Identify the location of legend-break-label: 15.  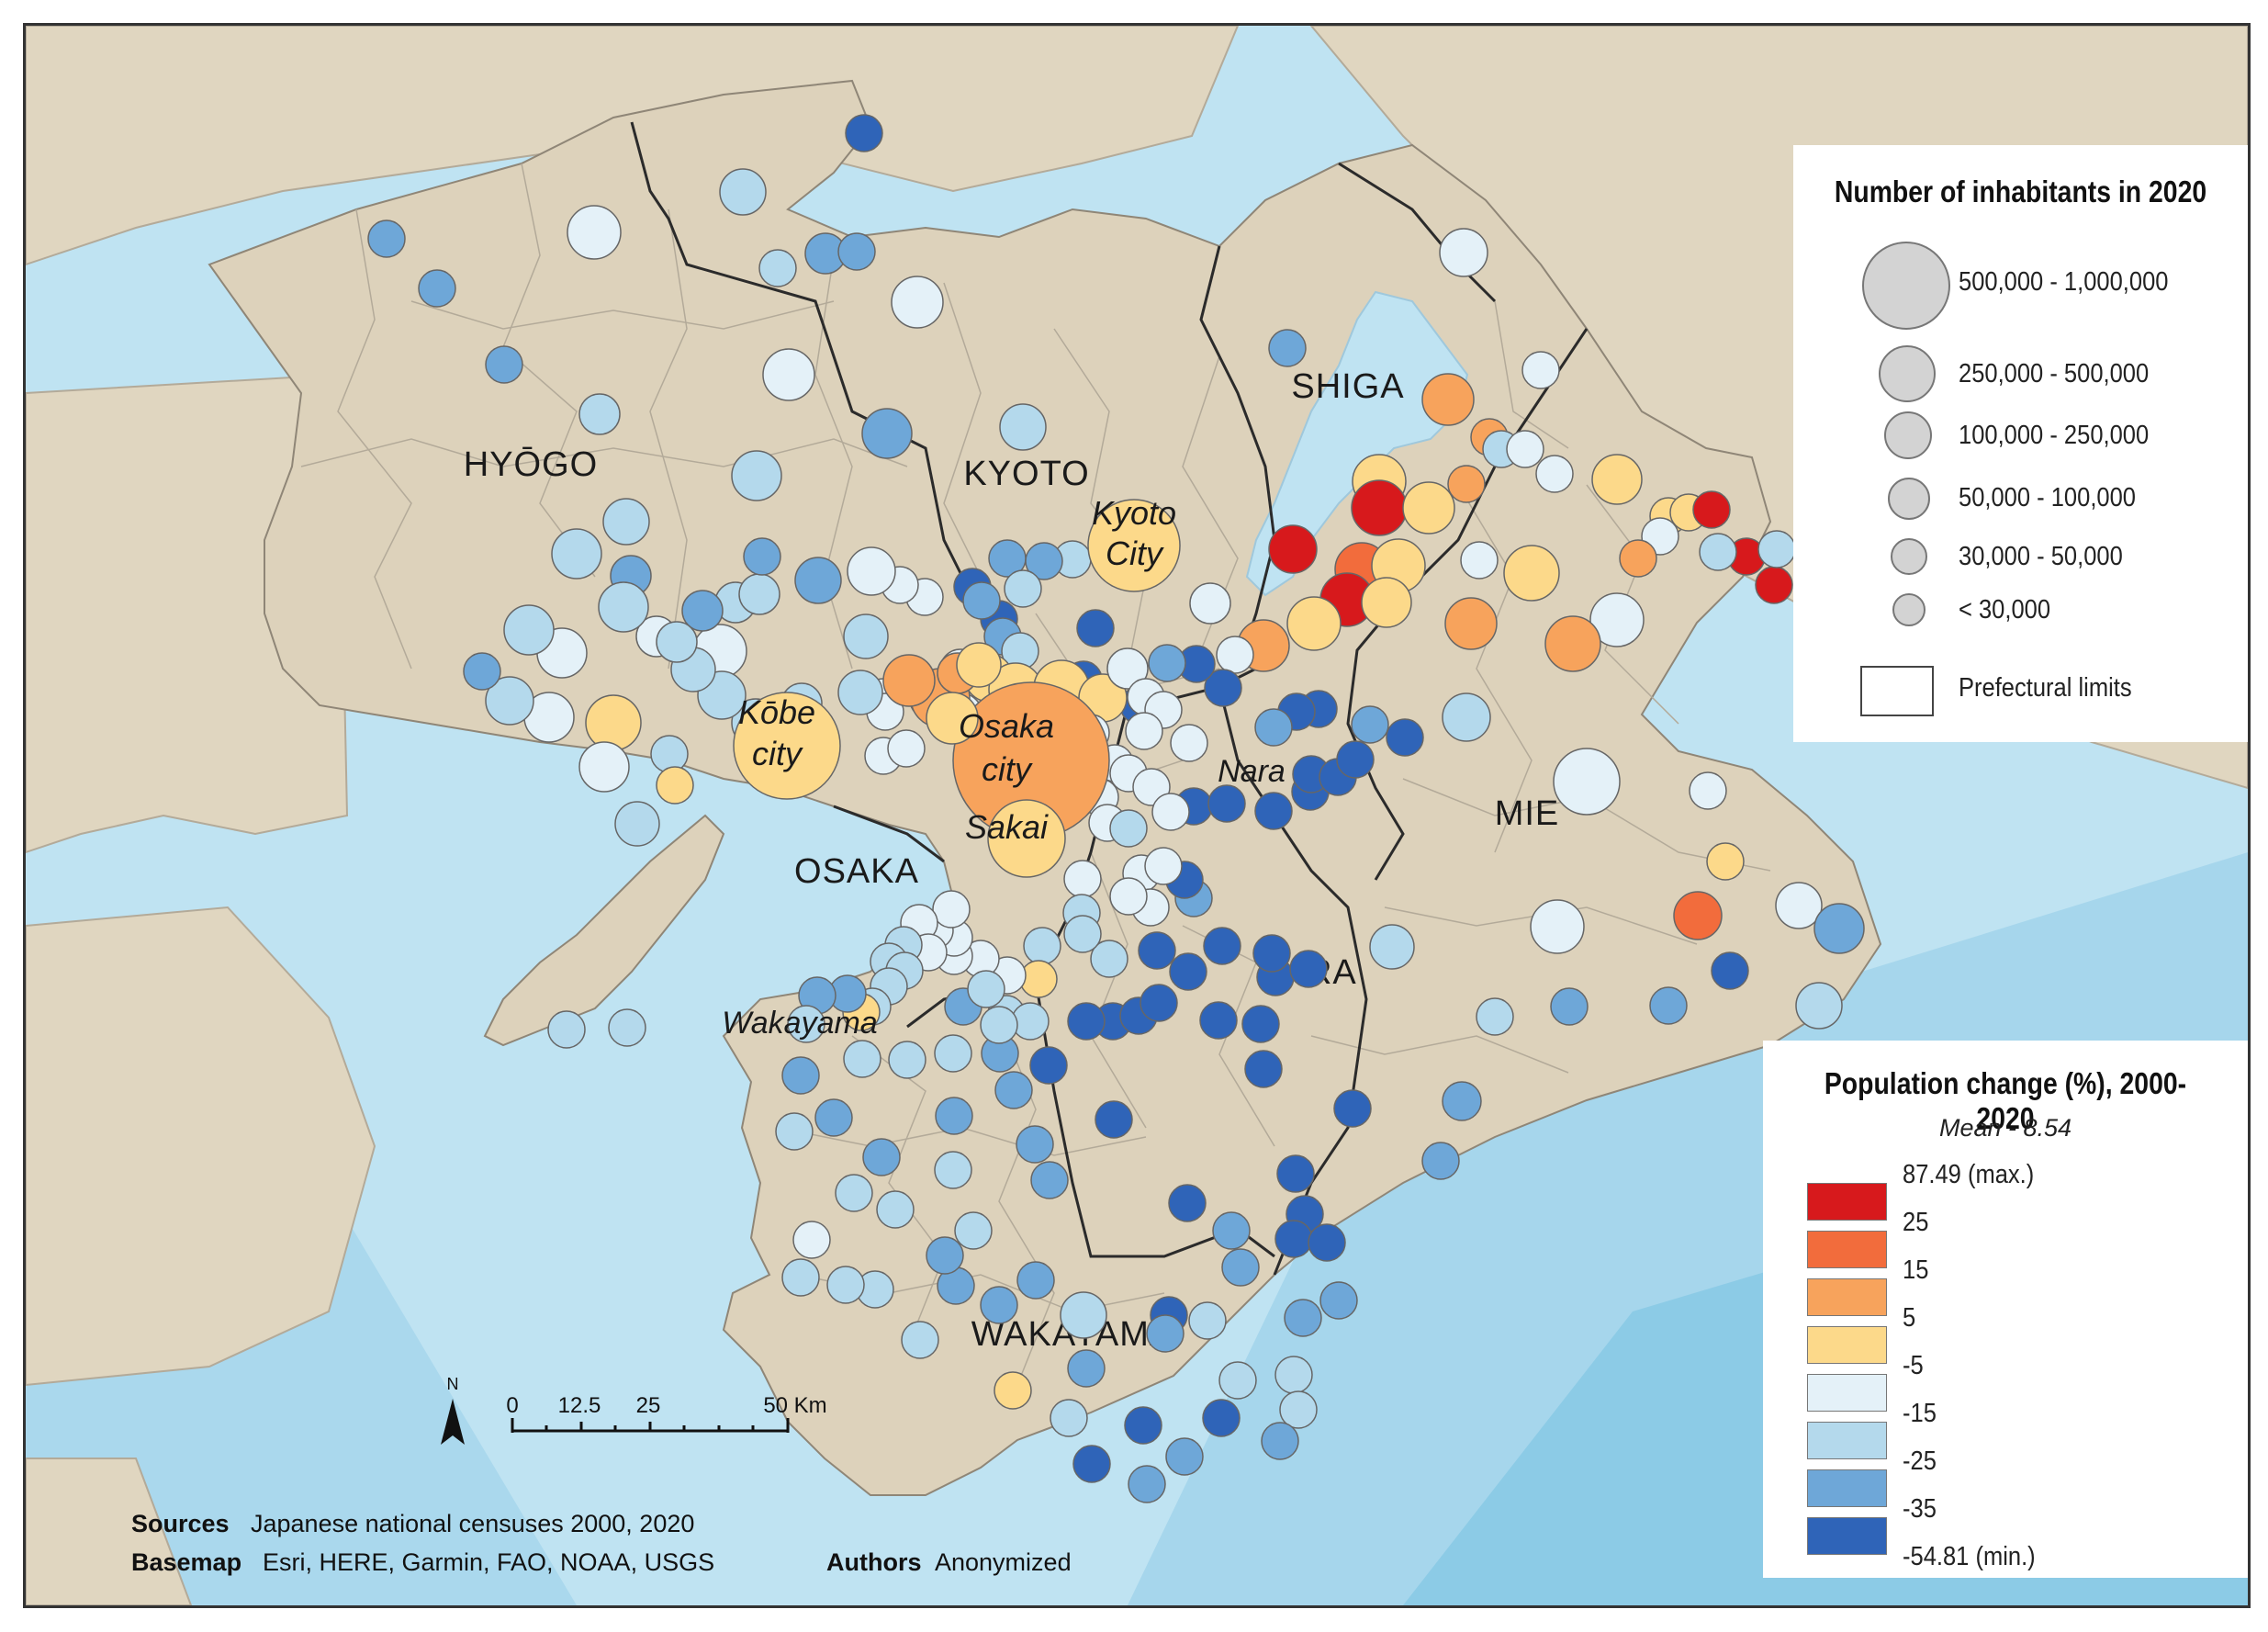
(1916, 1270).